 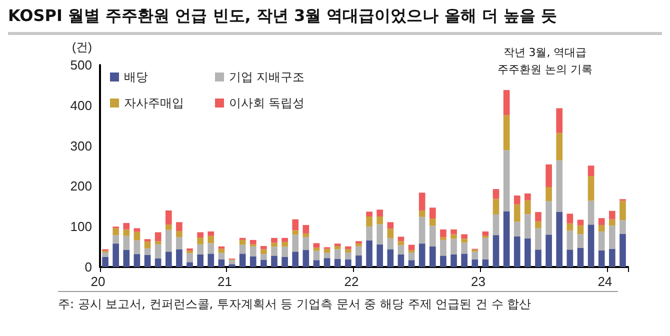 What do you see at coordinates (154, 103) in the screenshot?
I see `legend-label: 자사주매입` at bounding box center [154, 103].